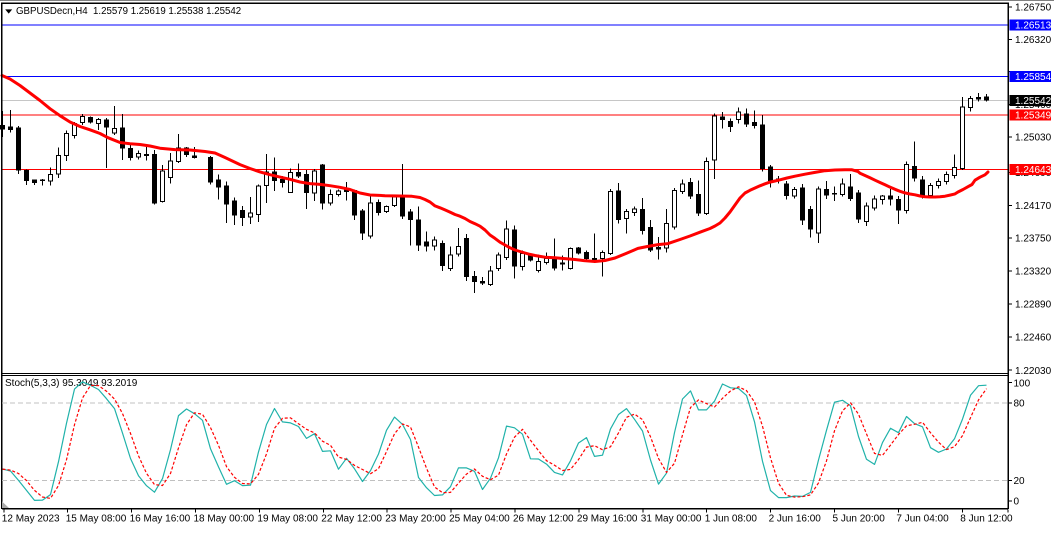  What do you see at coordinates (1033, 77) in the screenshot?
I see `svg-text: 1.25854` at bounding box center [1033, 77].